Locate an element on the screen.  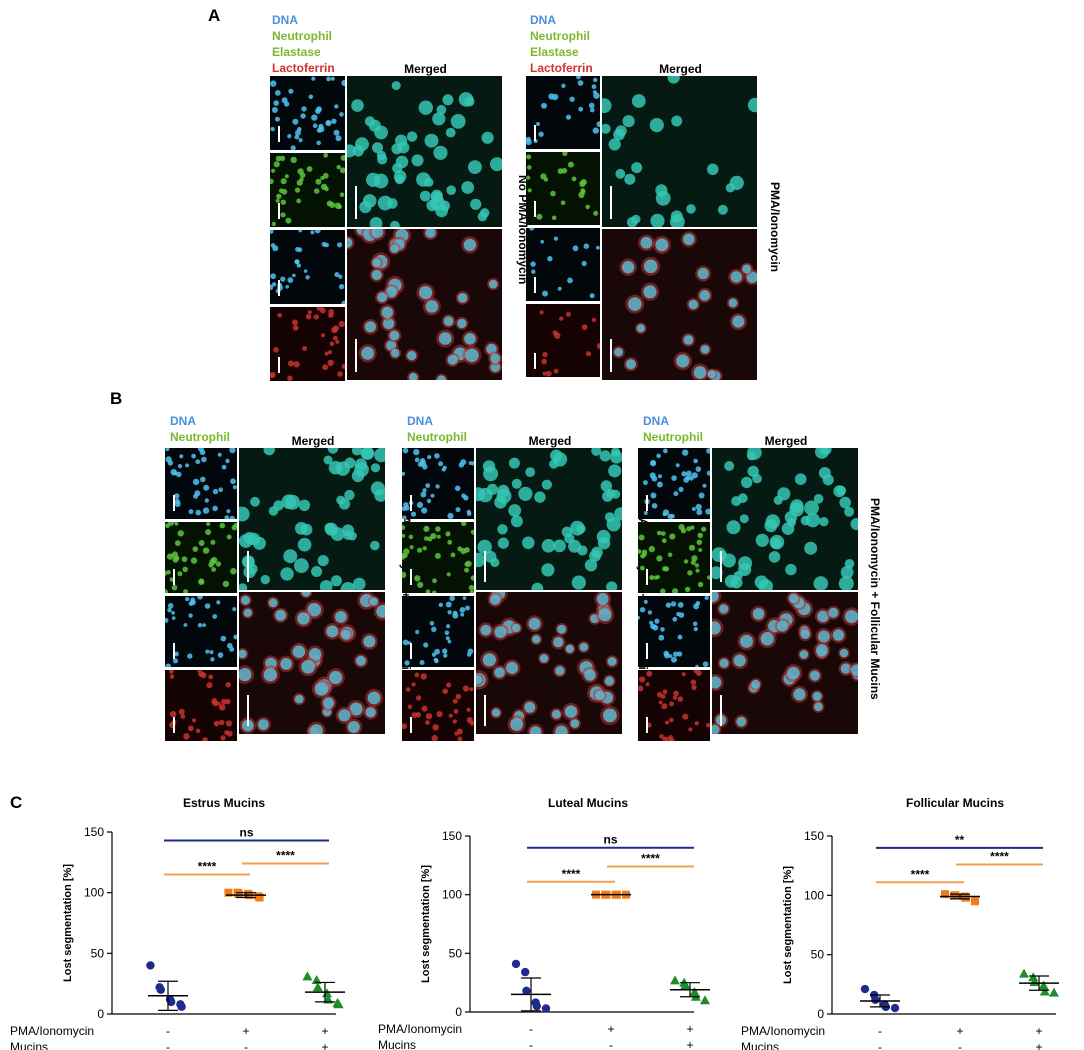
panel-letter-a: A is located at coordinates (214, 15).